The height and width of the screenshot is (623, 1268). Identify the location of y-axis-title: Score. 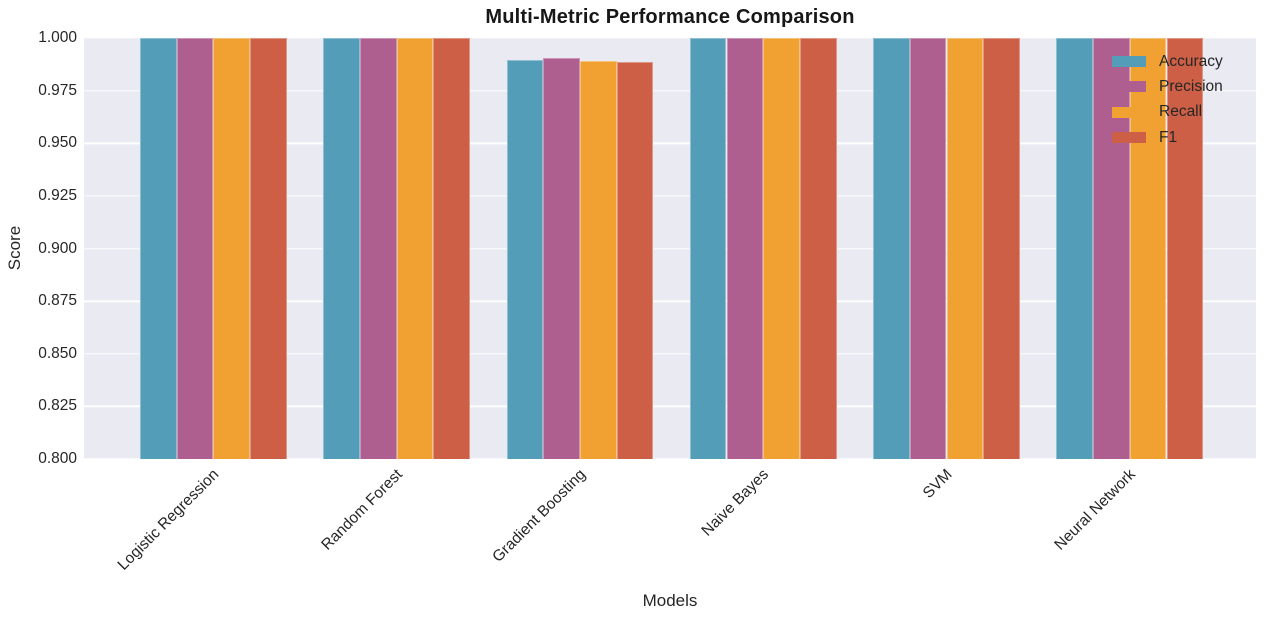
(14, 248).